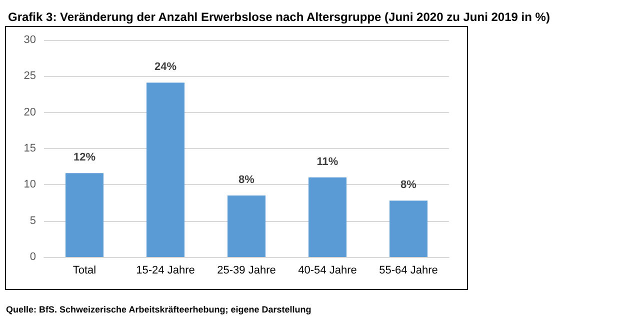  I want to click on y-tick-label: 15, so click(30, 148).